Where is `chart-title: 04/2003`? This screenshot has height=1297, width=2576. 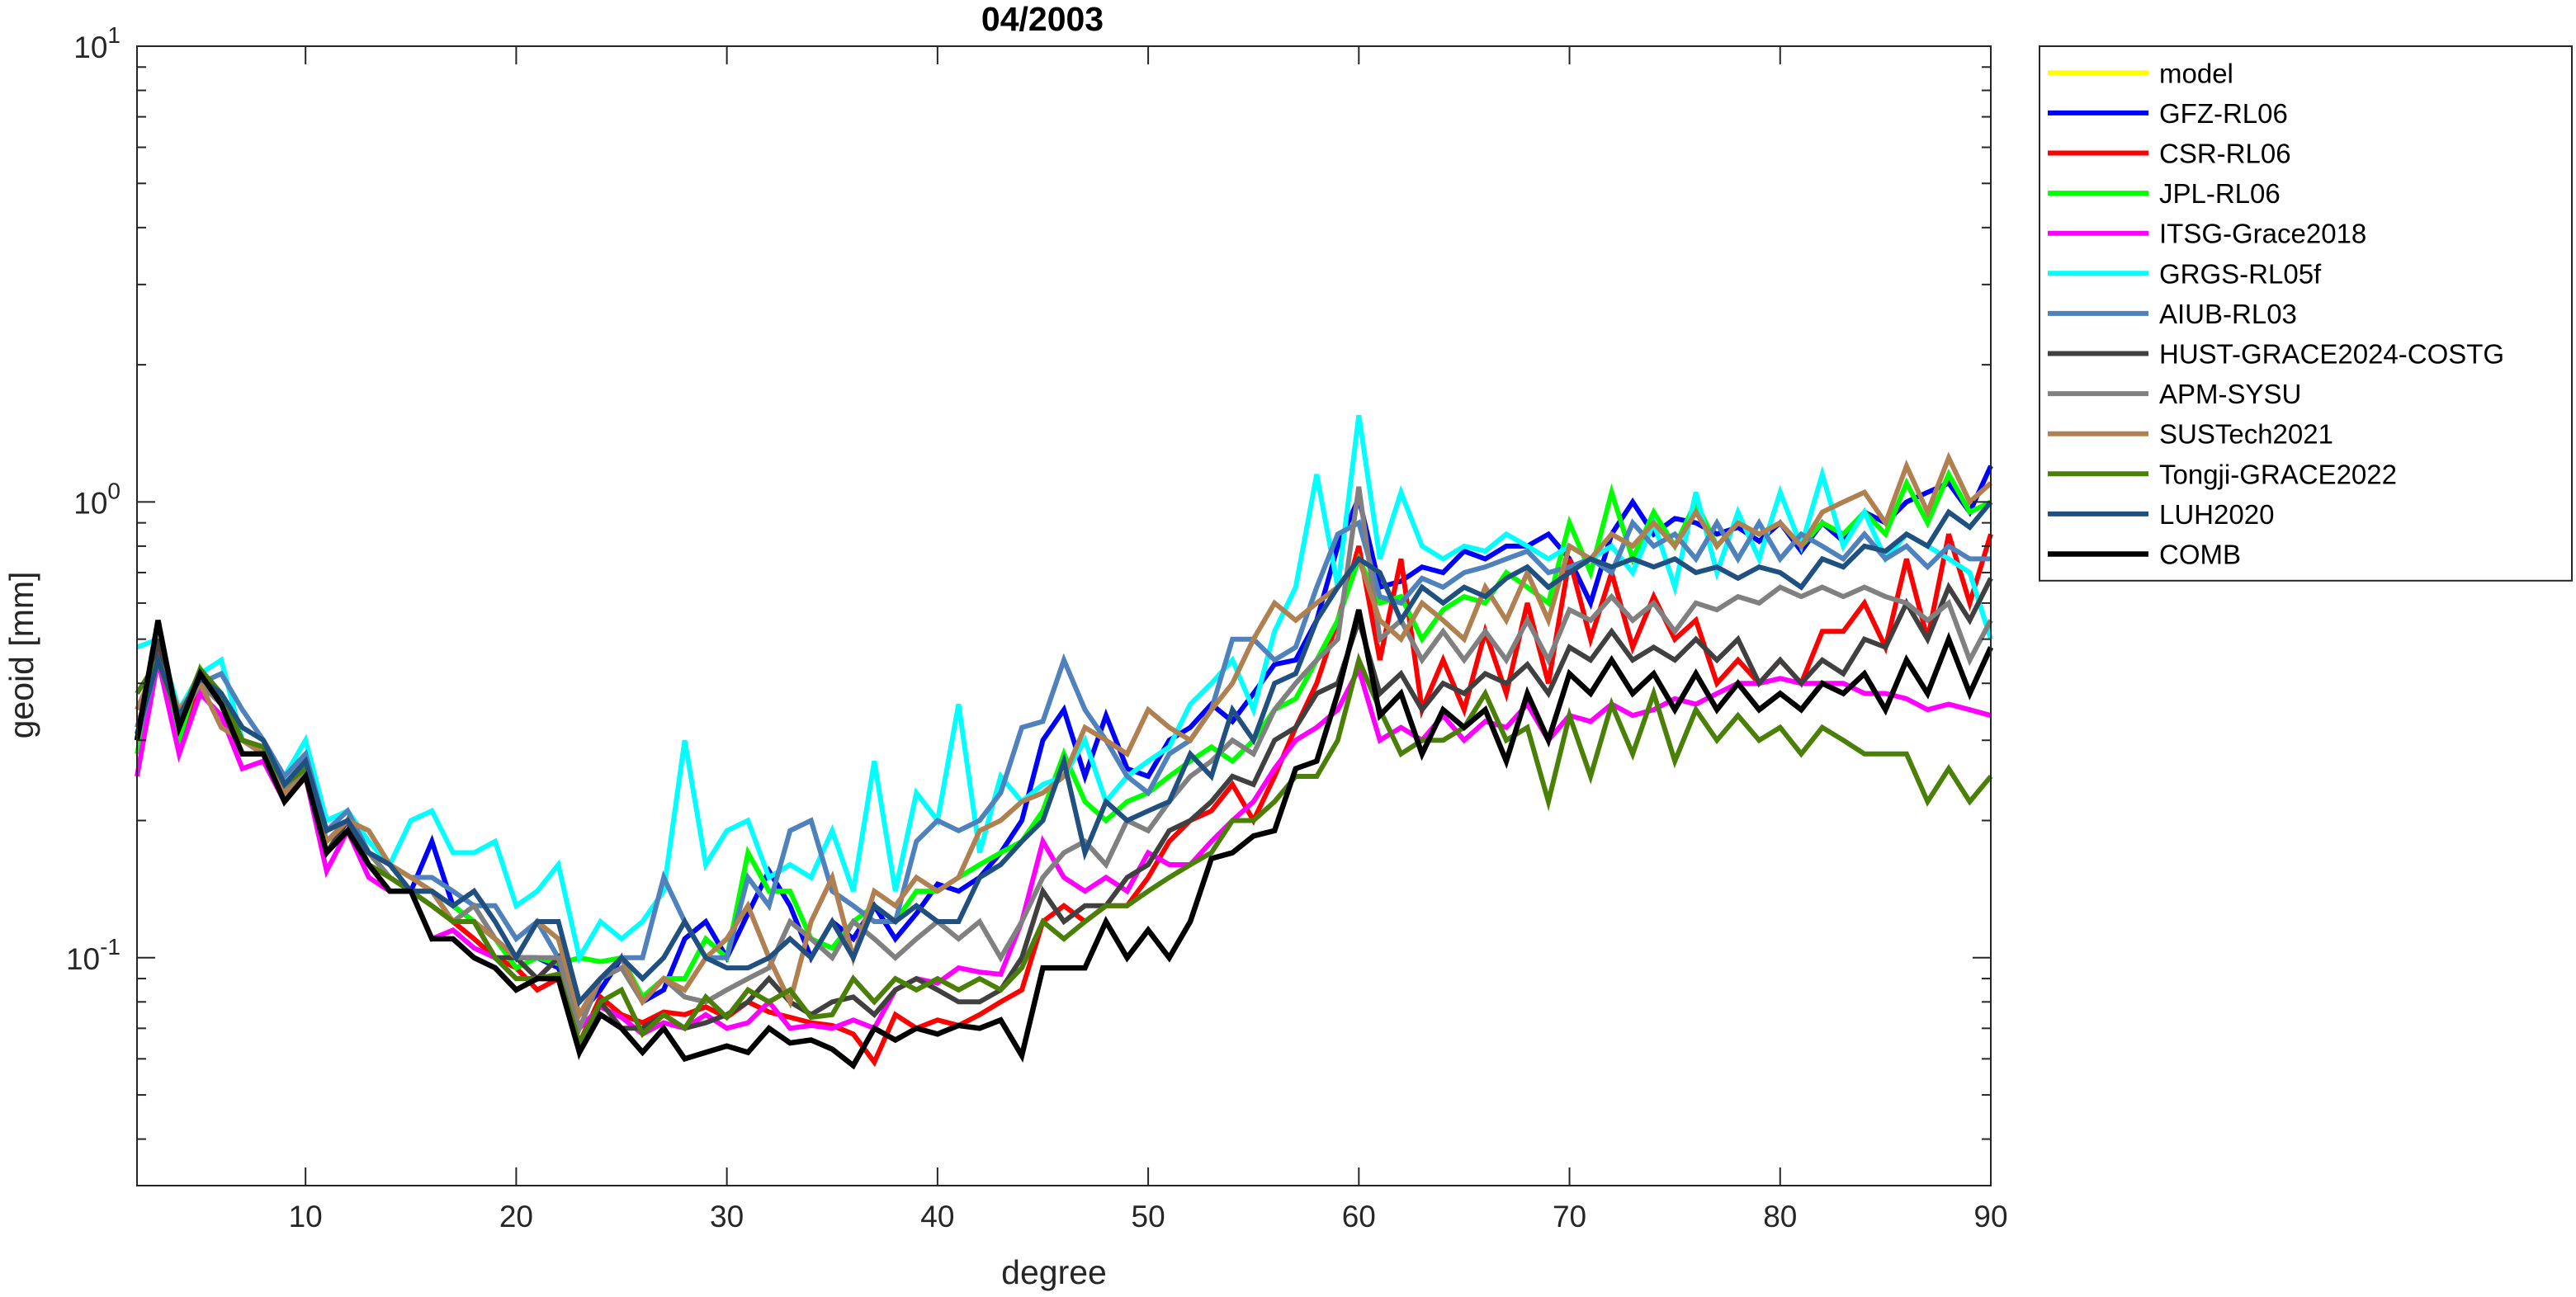 chart-title: 04/2003 is located at coordinates (1042, 19).